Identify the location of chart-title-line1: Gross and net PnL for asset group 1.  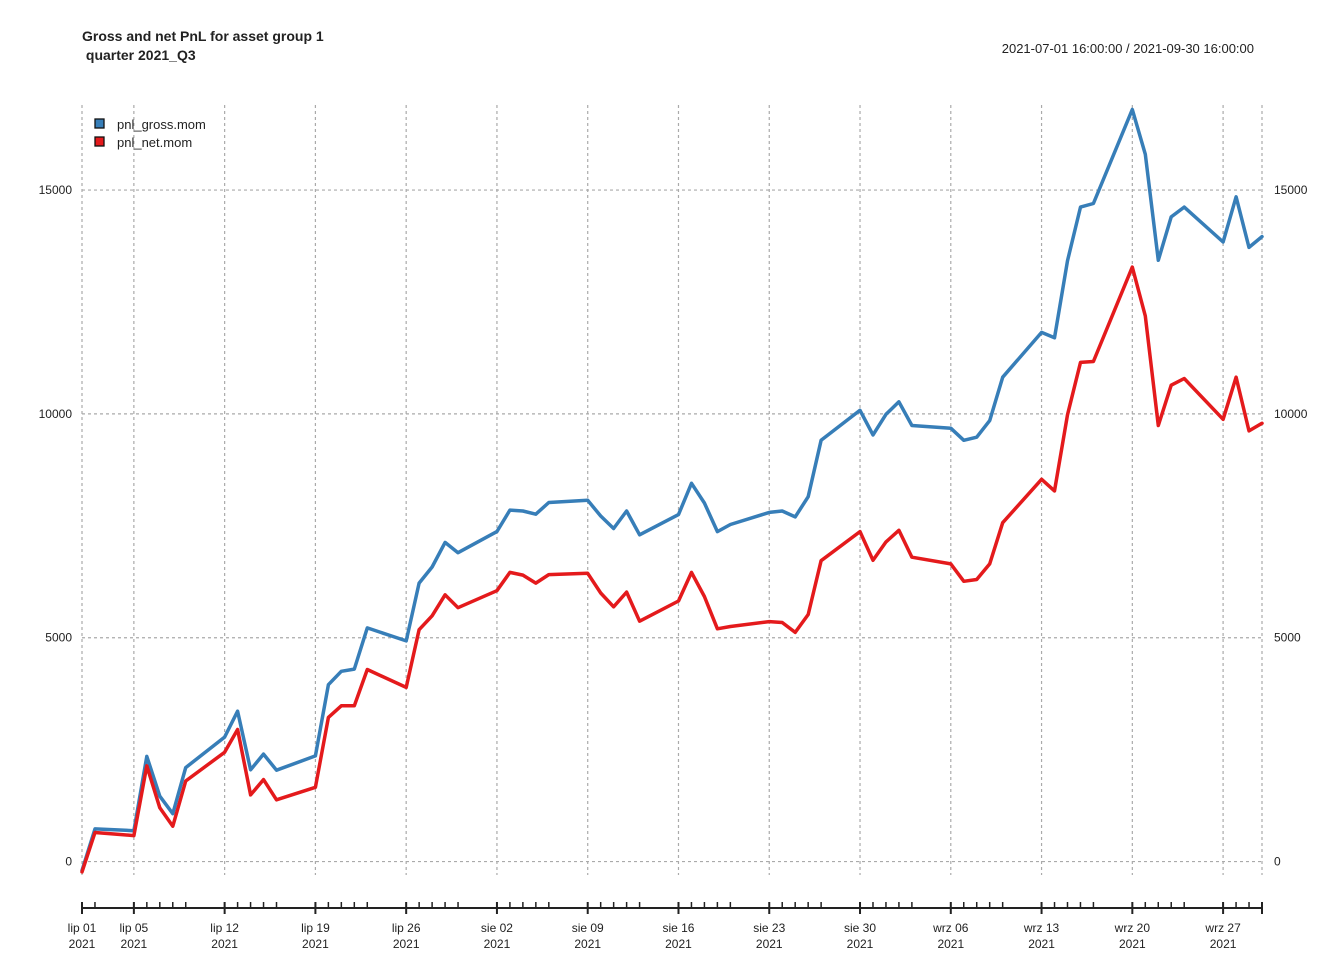
(203, 36).